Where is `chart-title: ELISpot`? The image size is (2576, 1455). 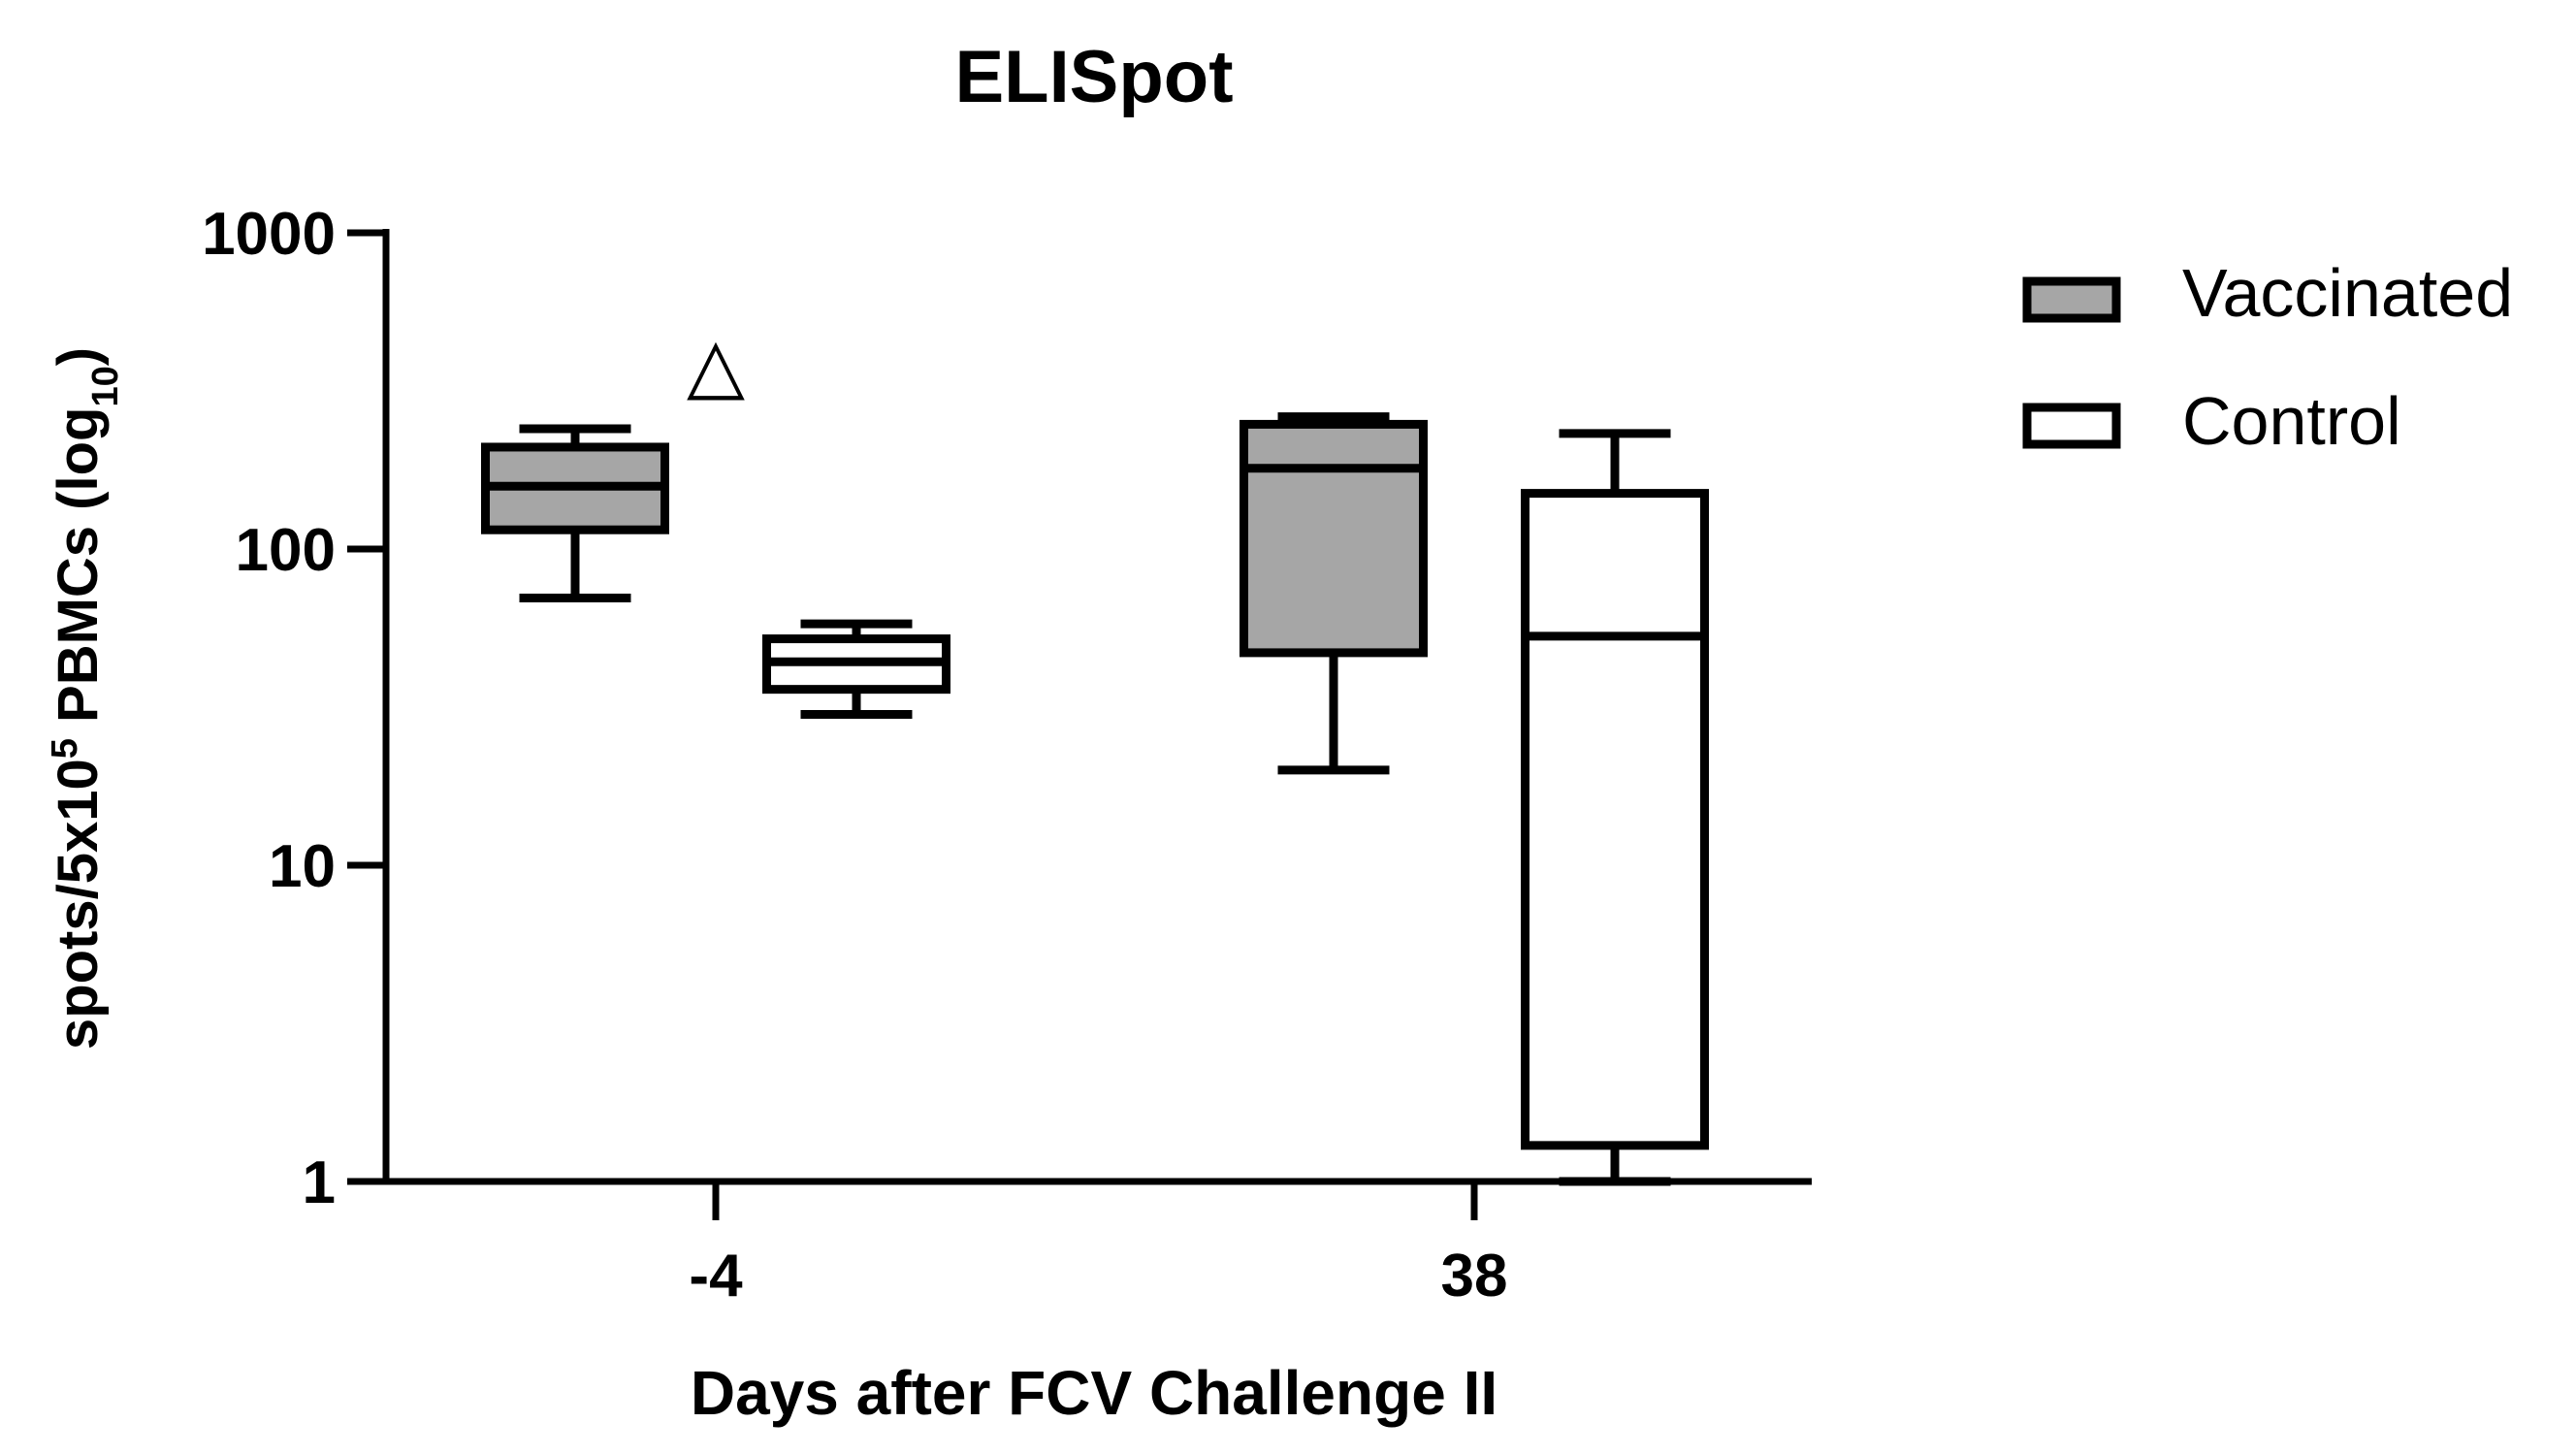
chart-title: ELISpot is located at coordinates (1093, 77).